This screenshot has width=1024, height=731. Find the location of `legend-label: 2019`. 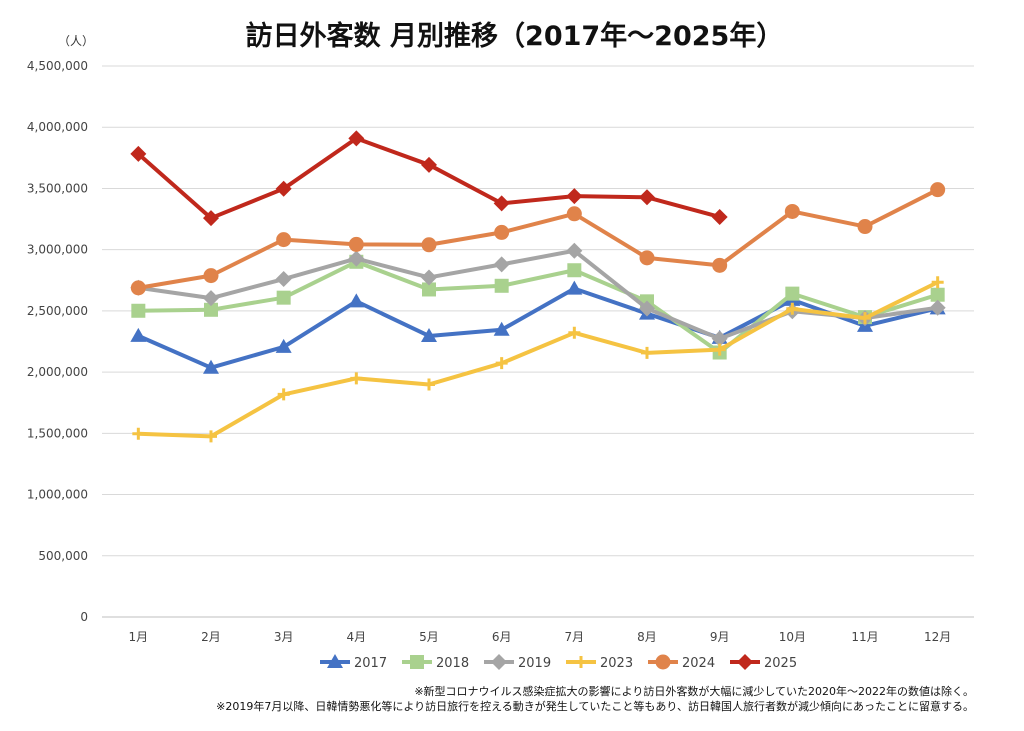

legend-label: 2019 is located at coordinates (534, 663).